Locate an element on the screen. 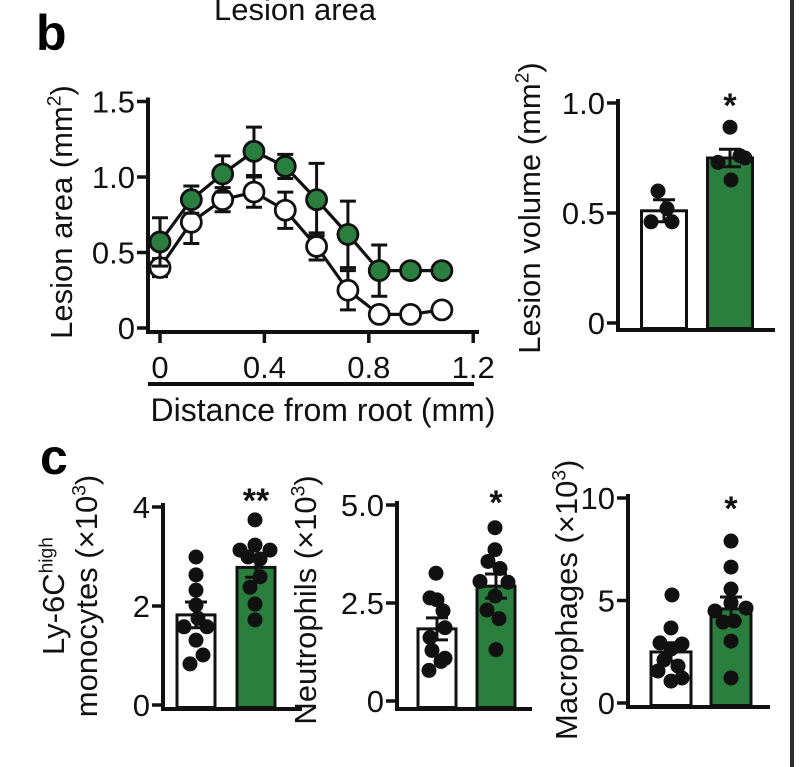 The height and width of the screenshot is (767, 800). monocytes-ylabel: Ly-6Chigh monocytes (×103) is located at coordinates (70, 596).